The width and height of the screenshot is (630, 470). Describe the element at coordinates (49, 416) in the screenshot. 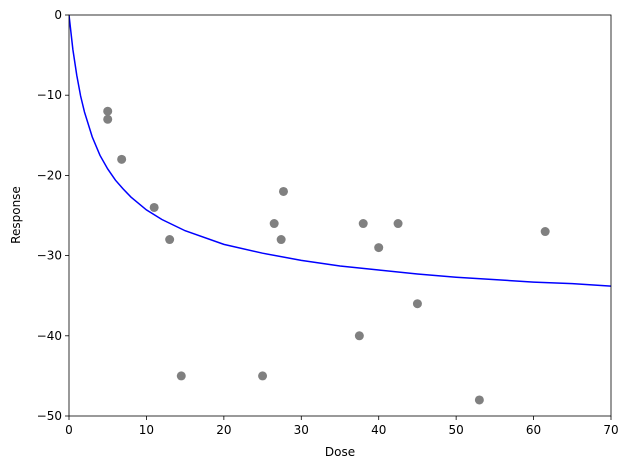

I see `y-tick-label: −50` at that location.